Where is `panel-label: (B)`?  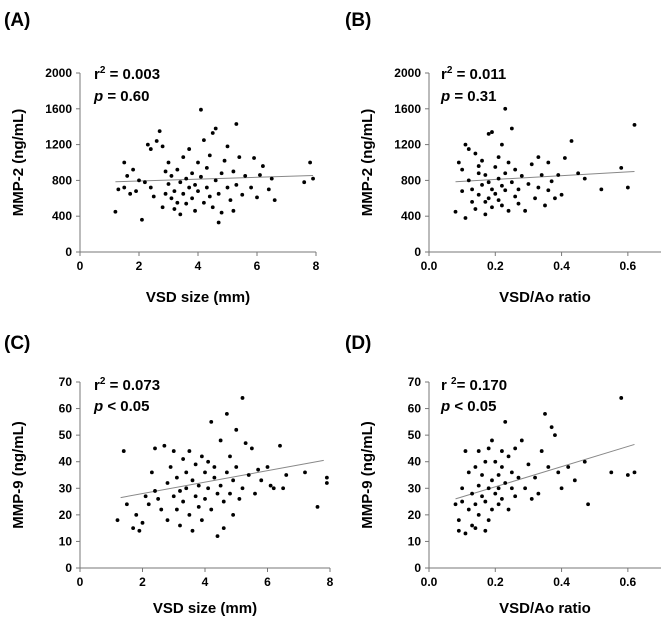 panel-label: (B) is located at coordinates (358, 20).